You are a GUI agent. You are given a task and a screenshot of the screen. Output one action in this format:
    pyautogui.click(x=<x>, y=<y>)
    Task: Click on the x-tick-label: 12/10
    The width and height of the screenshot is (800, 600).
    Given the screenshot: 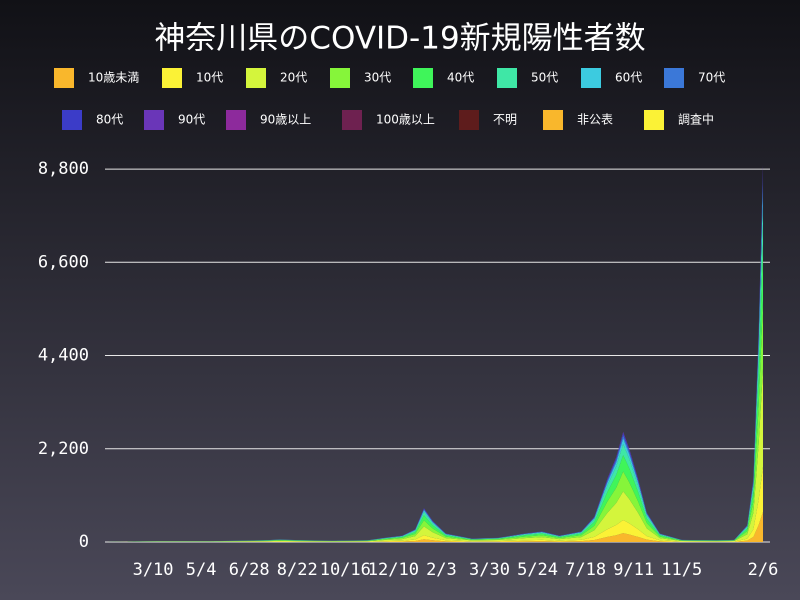 What is the action you would take?
    pyautogui.click(x=393, y=570)
    